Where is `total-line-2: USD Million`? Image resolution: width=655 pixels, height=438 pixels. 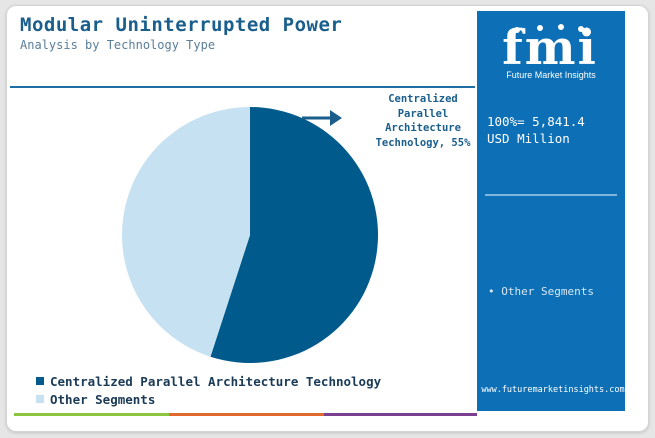
total-line-2: USD Million is located at coordinates (528, 138).